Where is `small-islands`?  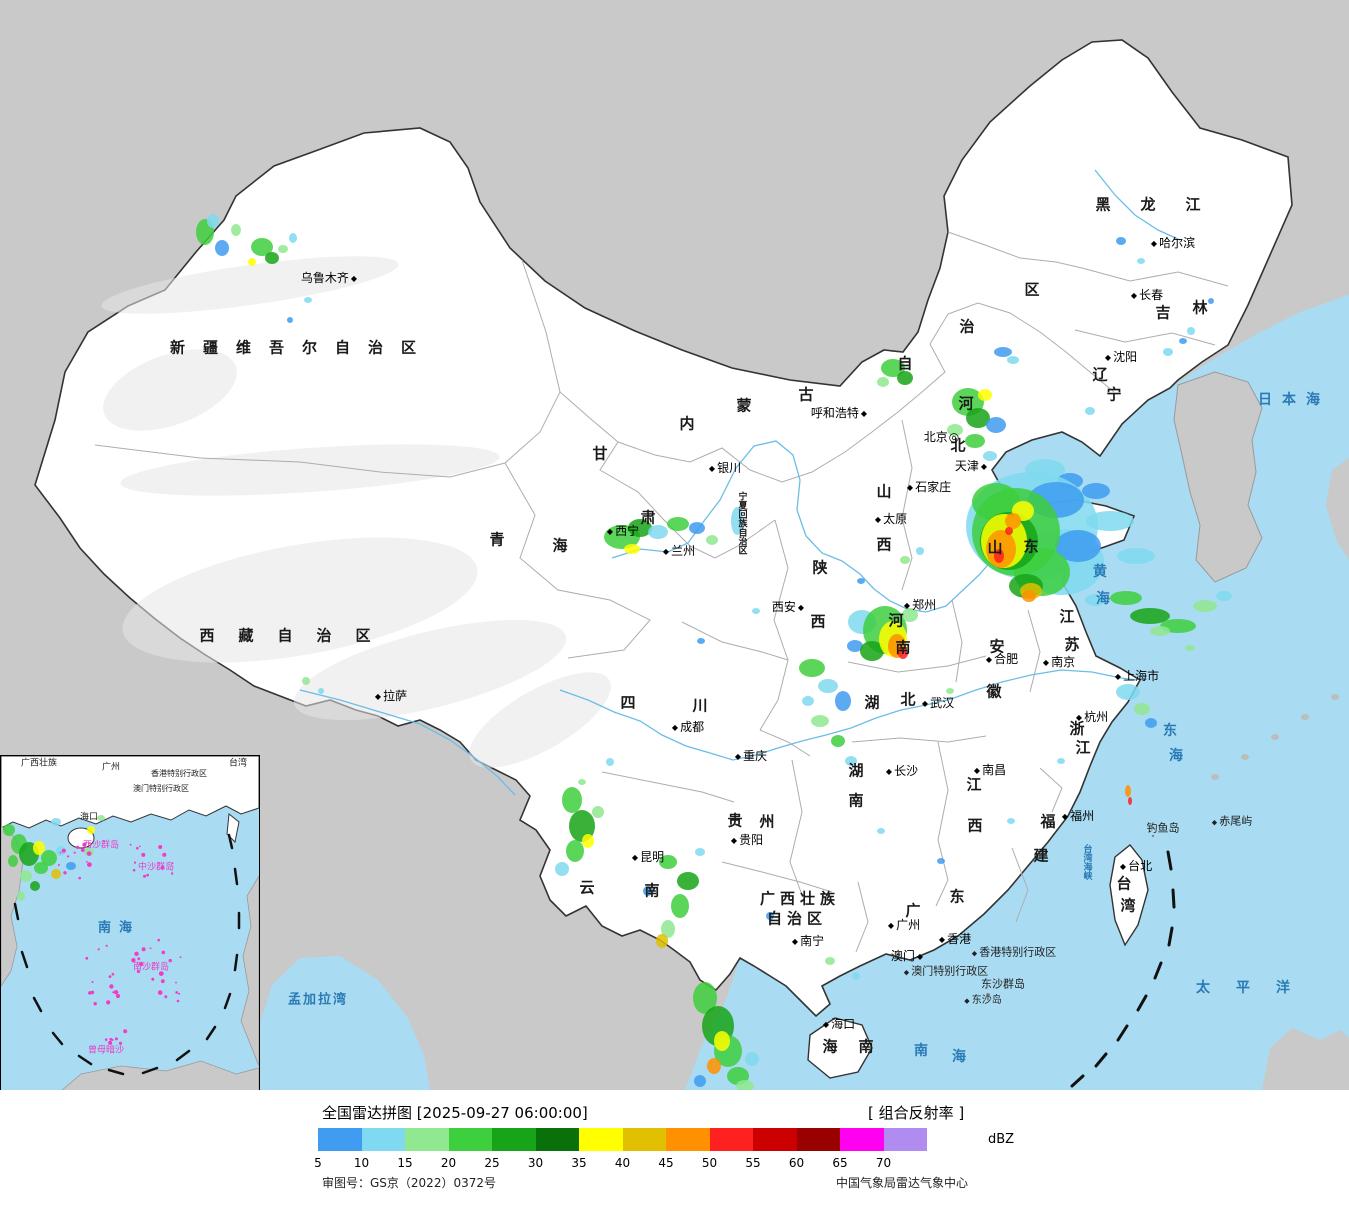
small-islands is located at coordinates (1105, 908).